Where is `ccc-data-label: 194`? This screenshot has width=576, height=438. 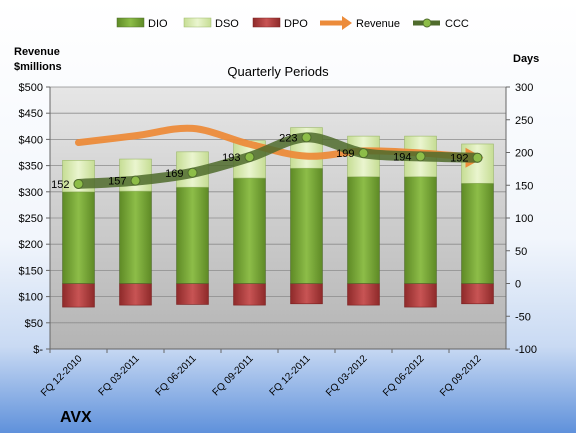
ccc-data-label: 194 is located at coordinates (402, 157).